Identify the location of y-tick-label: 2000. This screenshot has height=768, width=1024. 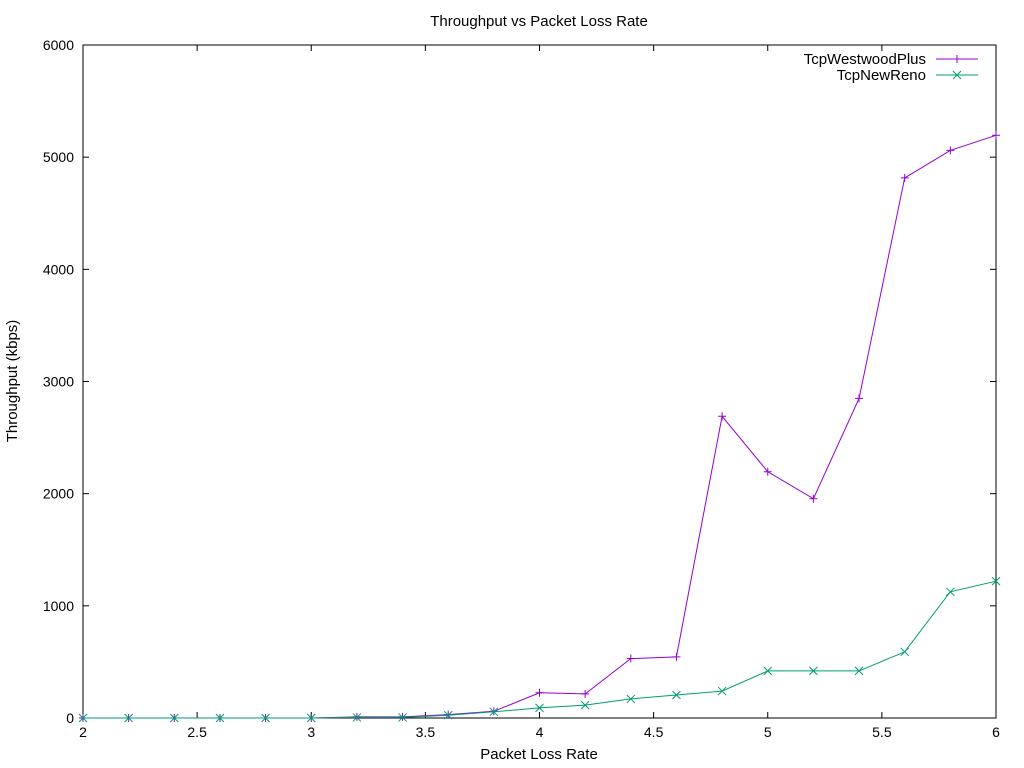
(58, 494).